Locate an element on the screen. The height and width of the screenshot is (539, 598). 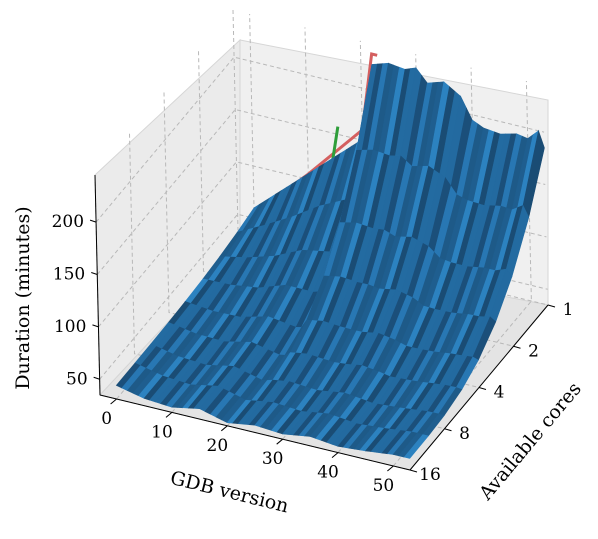
x-tick-label: 40 is located at coordinates (328, 473).